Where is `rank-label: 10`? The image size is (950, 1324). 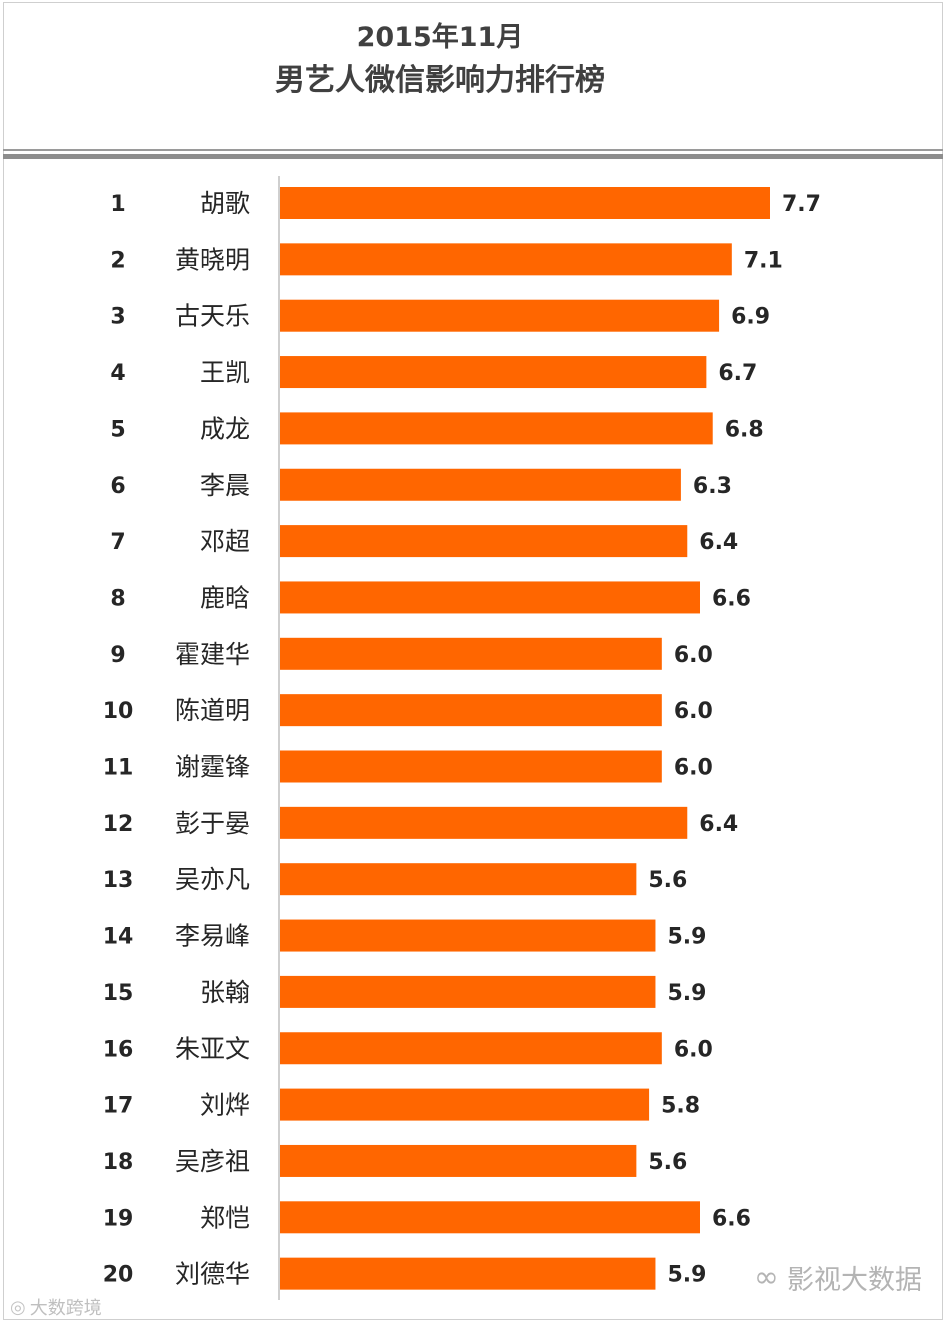 rank-label: 10 is located at coordinates (118, 711).